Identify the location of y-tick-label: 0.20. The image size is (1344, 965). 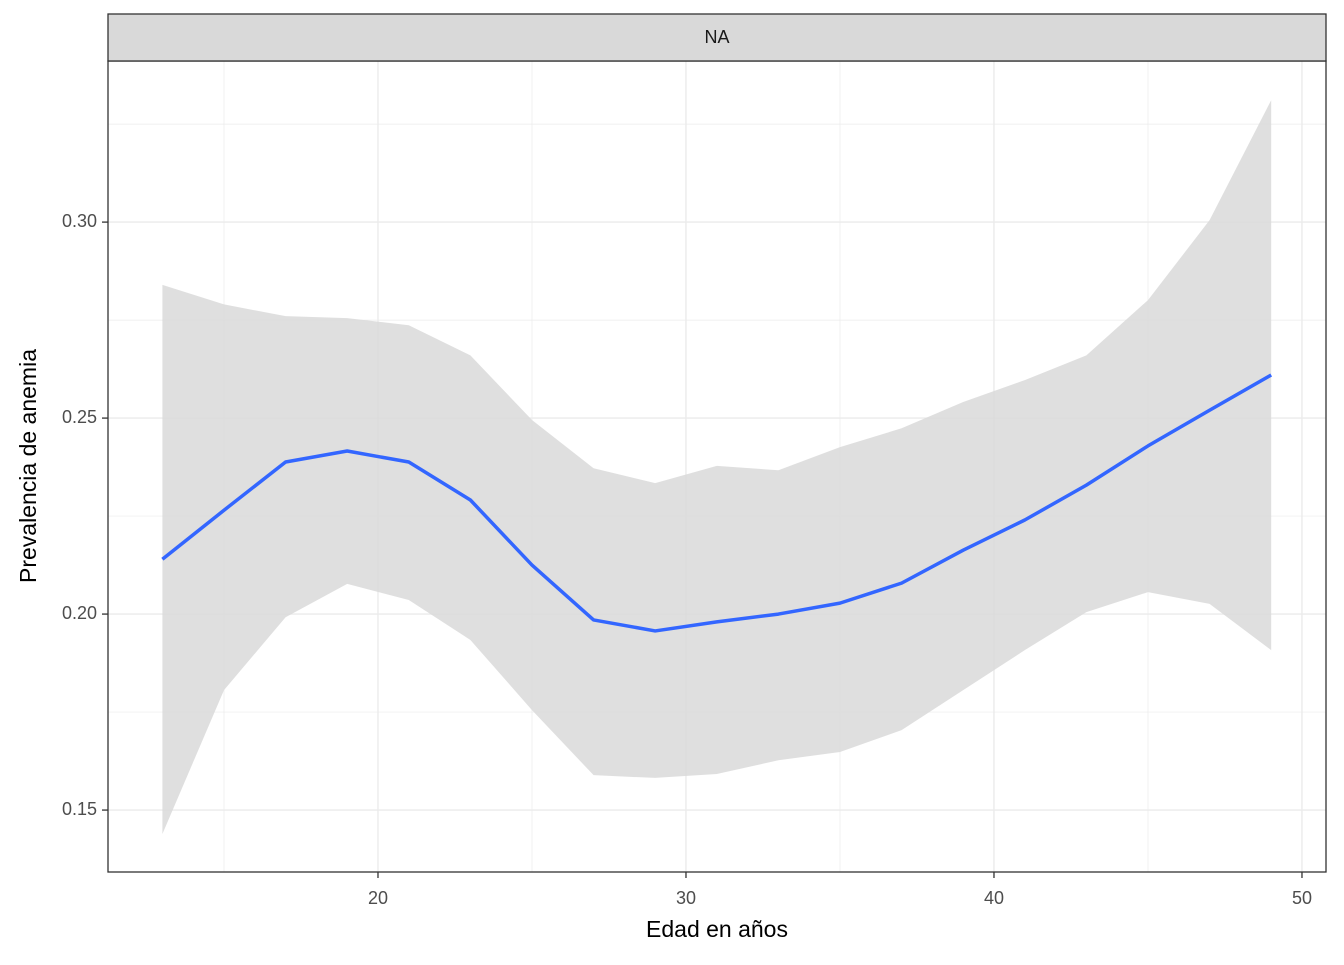
(79, 613).